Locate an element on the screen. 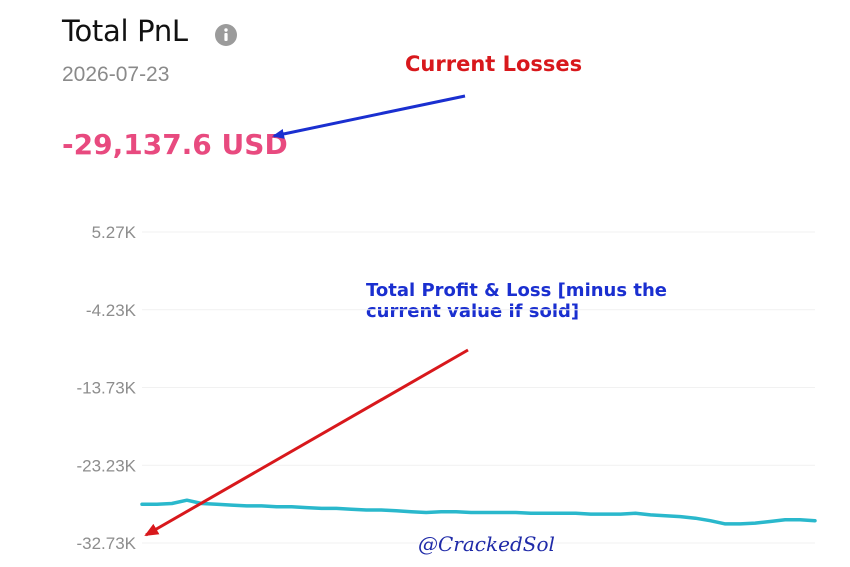 This screenshot has height=567, width=850. y-tick-label: -32.73K is located at coordinates (106, 543).